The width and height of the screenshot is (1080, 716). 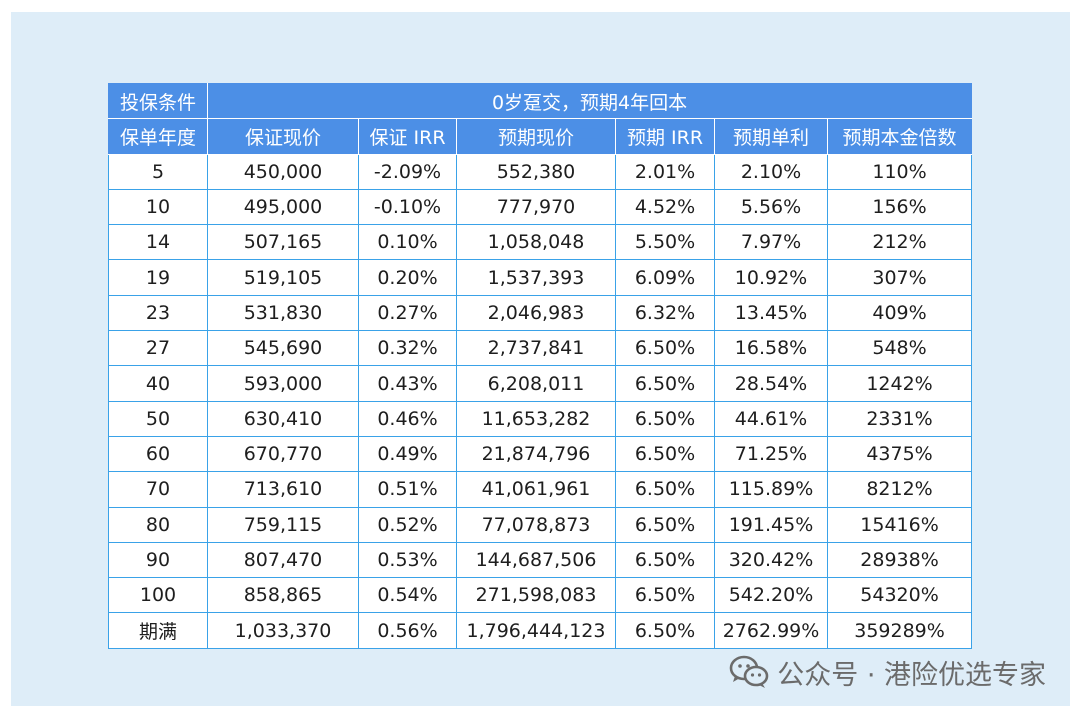 I want to click on table-row: 23 531,830 0.27% 2,046,983 6.32% 13.45% 409%, so click(x=540, y=313).